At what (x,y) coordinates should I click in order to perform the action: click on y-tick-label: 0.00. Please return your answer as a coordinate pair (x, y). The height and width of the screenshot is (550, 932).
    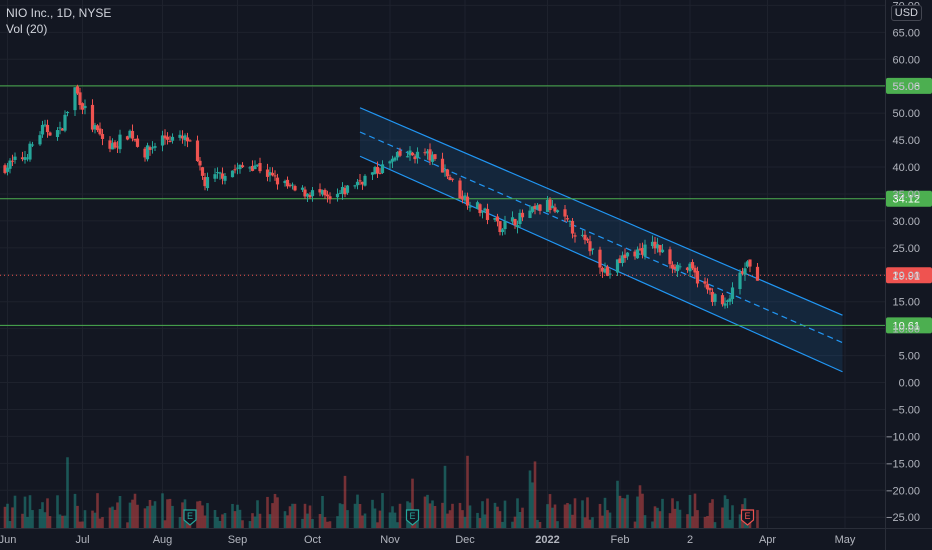
    Looking at the image, I should click on (909, 384).